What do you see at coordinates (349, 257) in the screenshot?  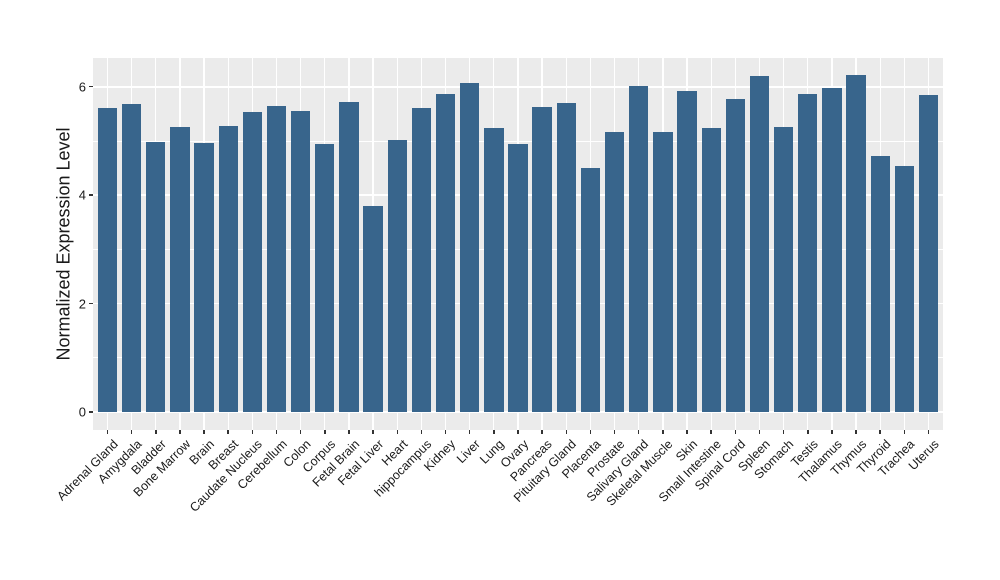 I see `bar-fetal-brain` at bounding box center [349, 257].